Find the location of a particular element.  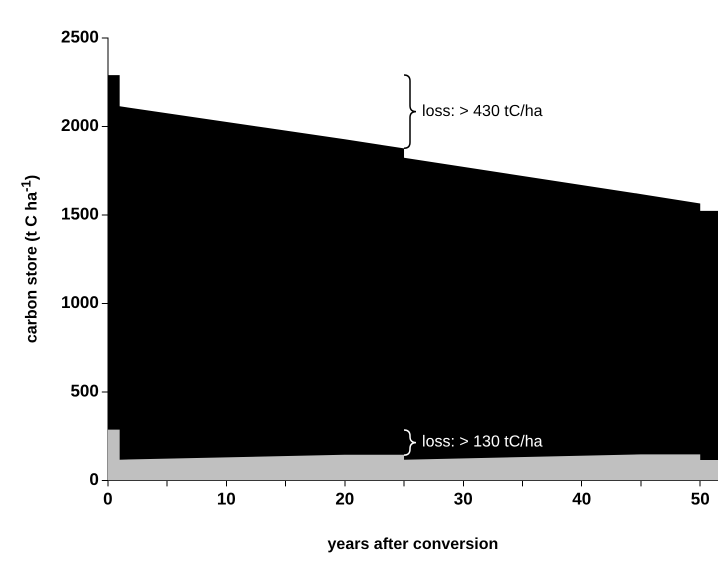

annotation: loss: > 430 tC/ha is located at coordinates (482, 111).